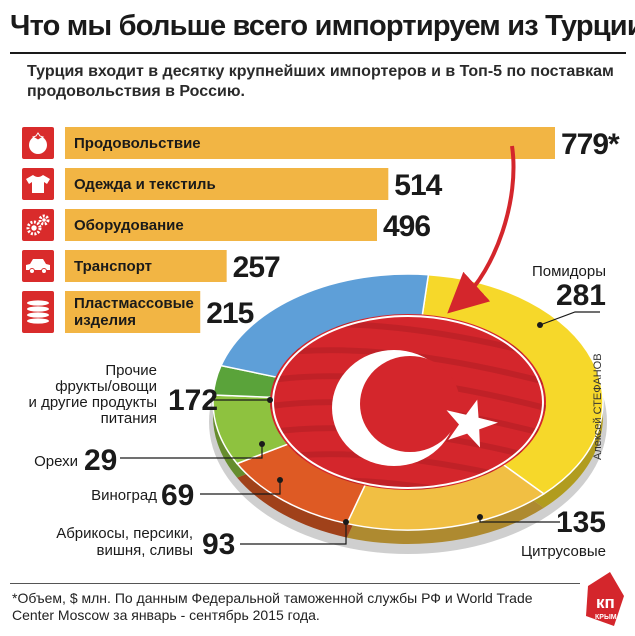 This screenshot has height=636, width=635. Describe the element at coordinates (590, 144) in the screenshot. I see `bar-value-label: 779*` at that location.